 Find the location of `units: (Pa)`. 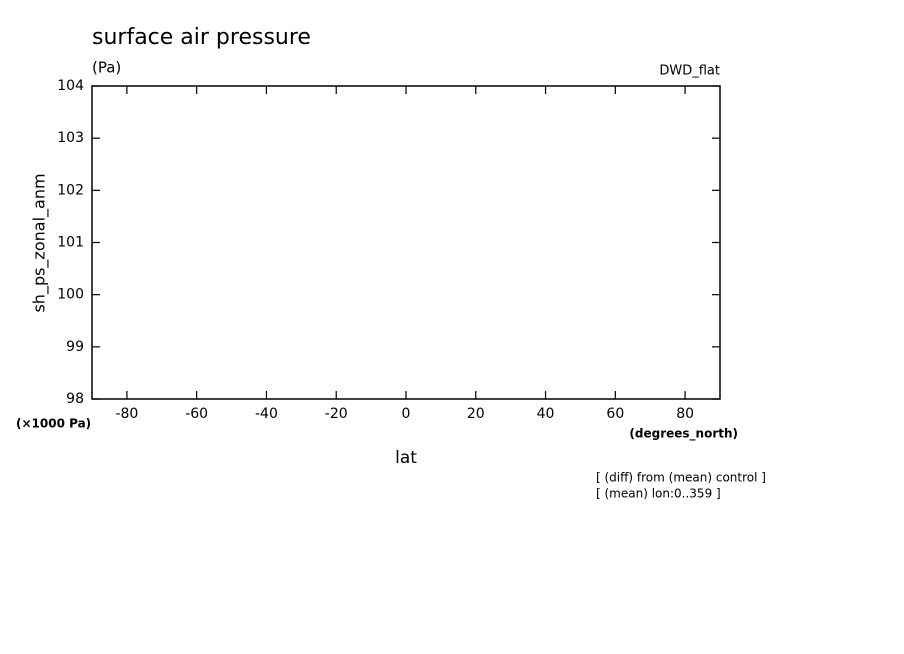

units: (Pa) is located at coordinates (106, 68).